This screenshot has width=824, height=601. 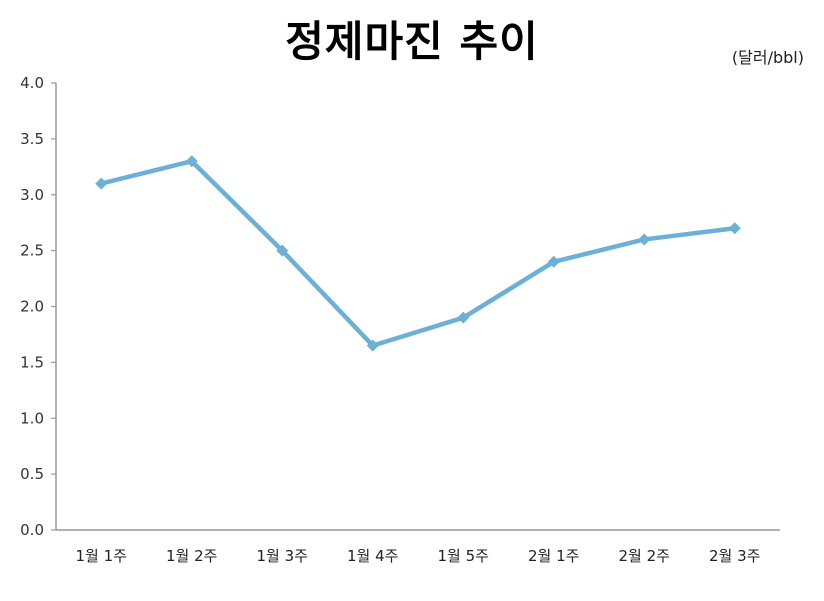 I want to click on y-axis-ticks: 0.0 0.5 1.0 1.5 2.0 2.5 3.0 3.5 4.0, so click(x=38, y=306).